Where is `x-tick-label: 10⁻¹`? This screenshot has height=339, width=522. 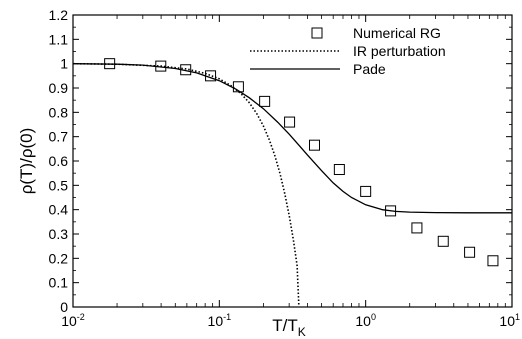 x-tick-label: 10⁻¹ is located at coordinates (220, 320).